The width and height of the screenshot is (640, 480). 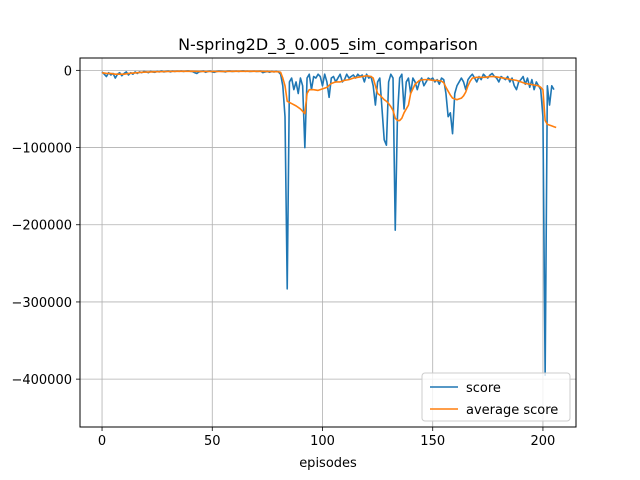 I want to click on y-axis-ticks: 0 −100000 −200000 −300000 −400000, so click(x=45, y=226).